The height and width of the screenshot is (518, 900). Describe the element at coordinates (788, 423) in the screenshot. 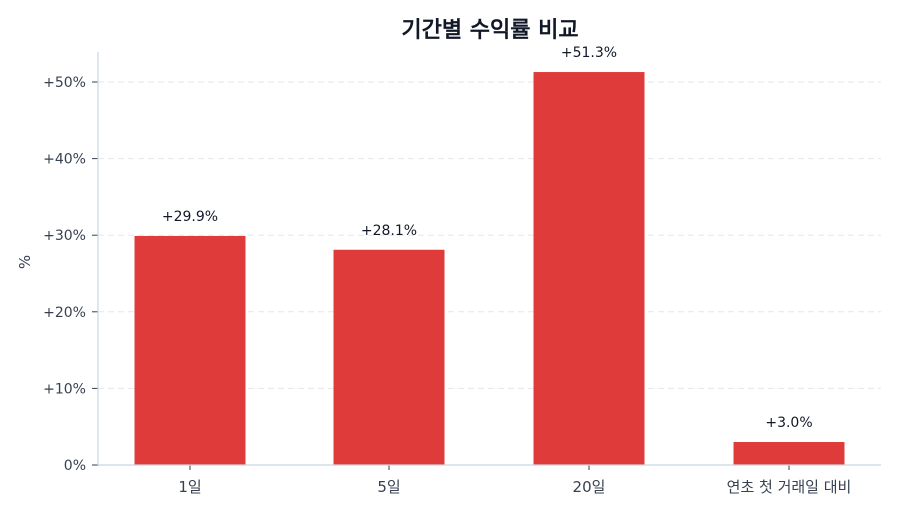

I see `bar-value-label: +3.0%` at that location.